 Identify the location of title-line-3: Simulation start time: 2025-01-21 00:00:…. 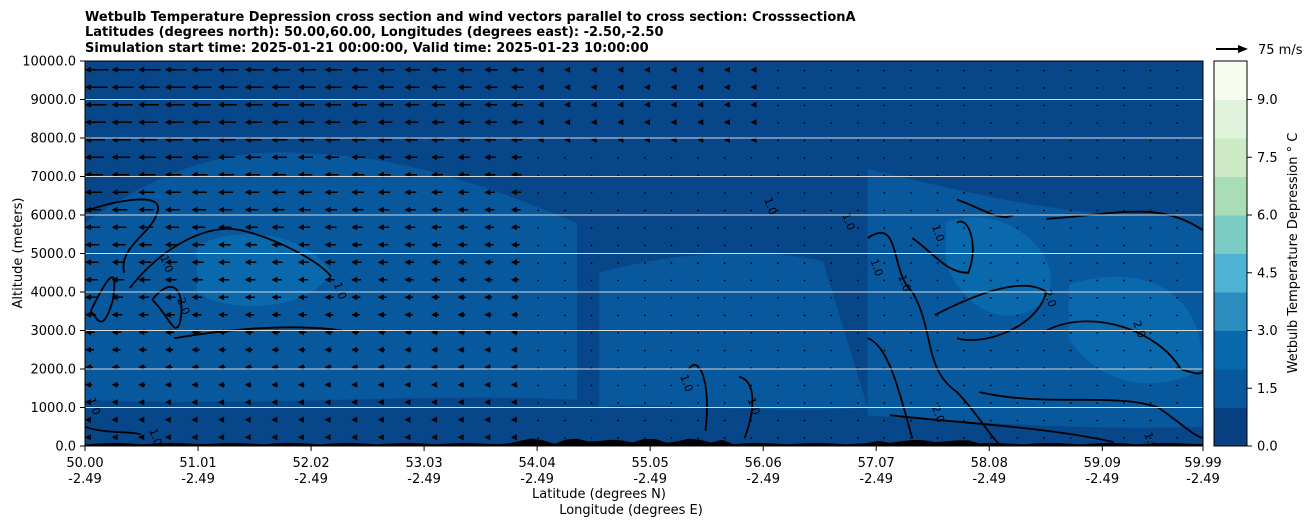
(367, 48).